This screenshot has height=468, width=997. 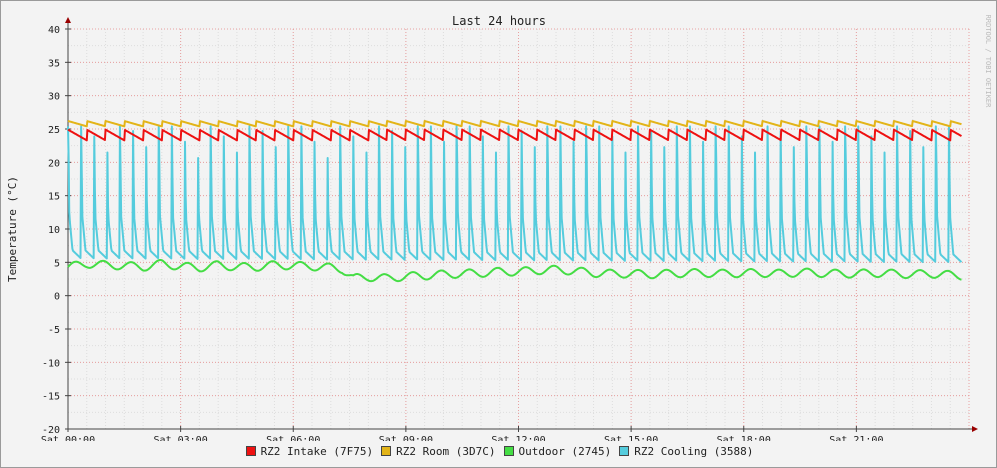 What do you see at coordinates (856, 438) in the screenshot?
I see `x-tick-label: Sat 21:00` at bounding box center [856, 438].